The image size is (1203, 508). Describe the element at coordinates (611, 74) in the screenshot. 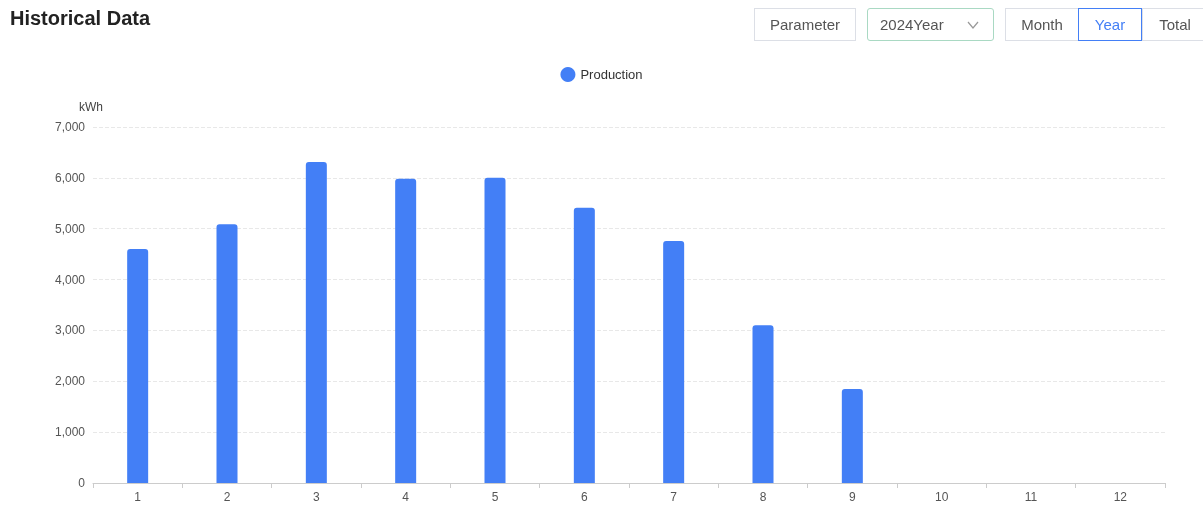

I see `legend-label: Production` at that location.